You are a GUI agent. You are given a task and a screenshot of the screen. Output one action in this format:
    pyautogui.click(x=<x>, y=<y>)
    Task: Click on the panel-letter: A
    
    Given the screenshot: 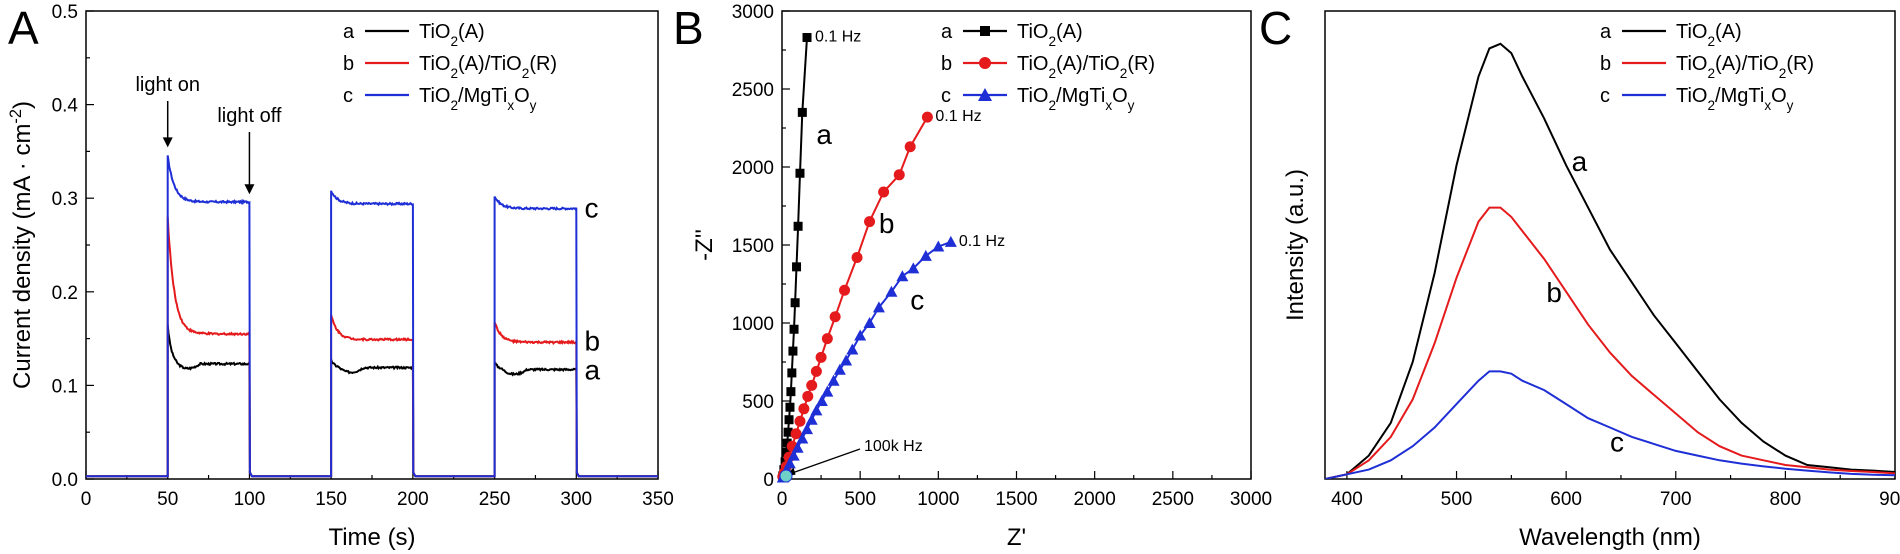 What is the action you would take?
    pyautogui.click(x=23, y=28)
    